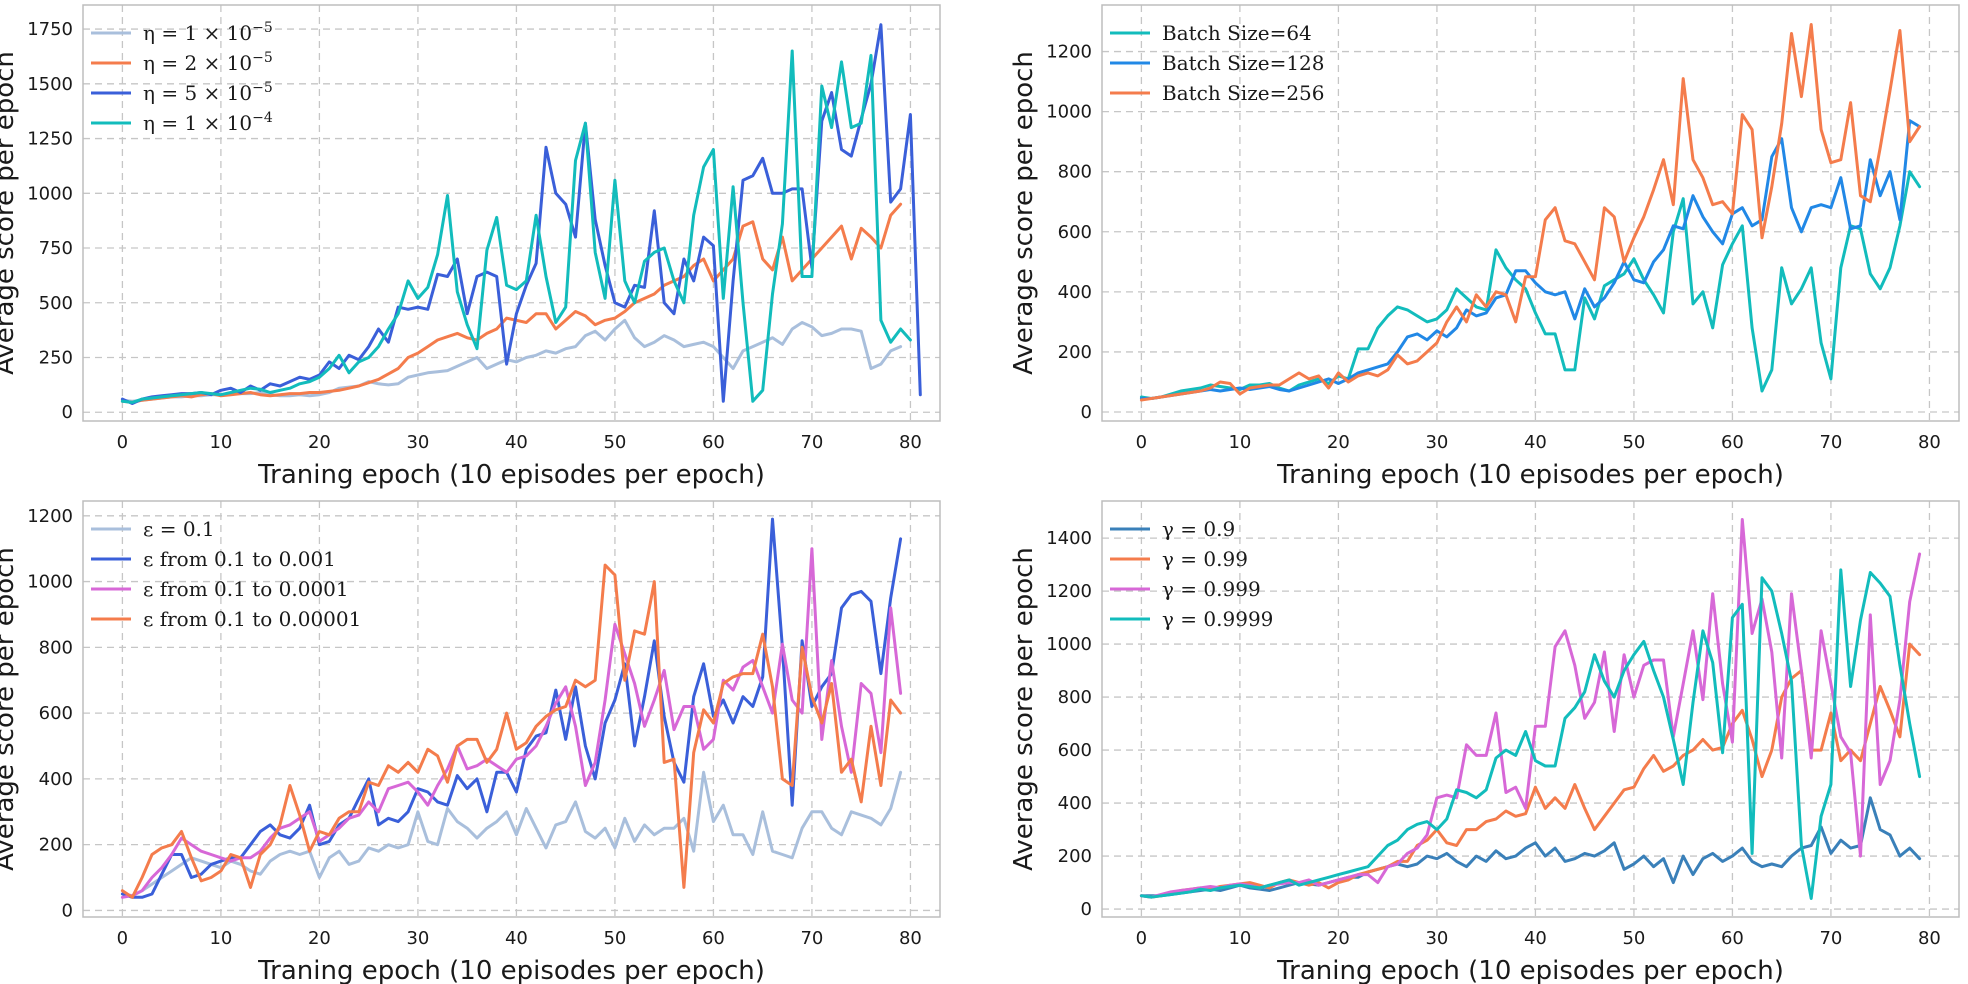 This screenshot has width=1968, height=984. I want to click on legend-label: γ = 0.99, so click(1205, 559).